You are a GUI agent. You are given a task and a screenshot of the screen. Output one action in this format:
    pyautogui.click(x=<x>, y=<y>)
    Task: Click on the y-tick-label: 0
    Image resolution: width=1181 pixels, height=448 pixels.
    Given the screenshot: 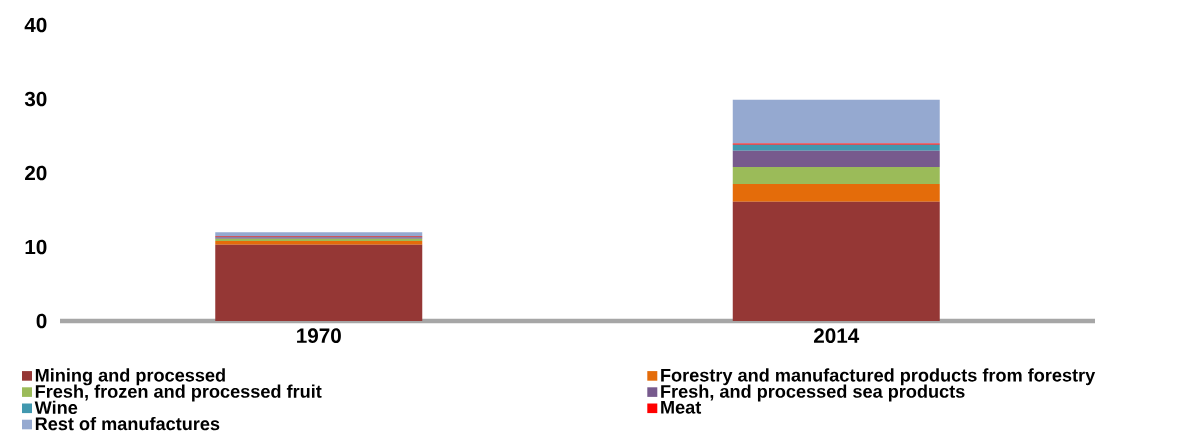 What is the action you would take?
    pyautogui.click(x=41, y=321)
    